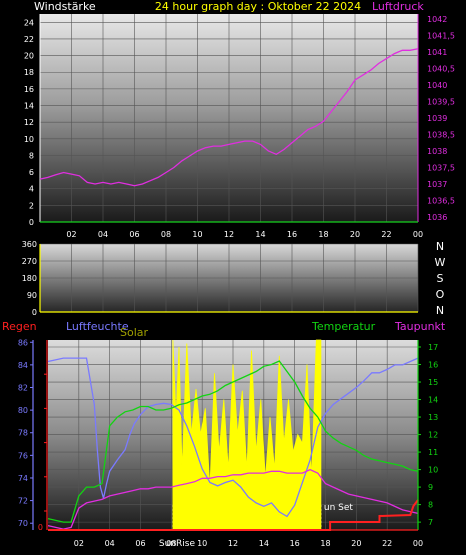 The height and width of the screenshot is (555, 466). I want to click on compass-label: O, so click(440, 294).